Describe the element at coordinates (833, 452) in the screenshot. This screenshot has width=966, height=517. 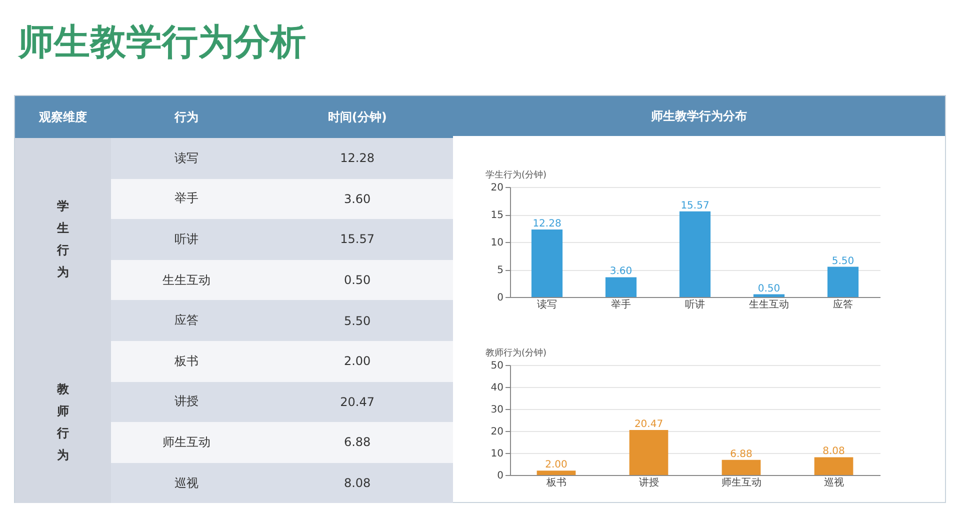
I see `data-label: 8.08` at that location.